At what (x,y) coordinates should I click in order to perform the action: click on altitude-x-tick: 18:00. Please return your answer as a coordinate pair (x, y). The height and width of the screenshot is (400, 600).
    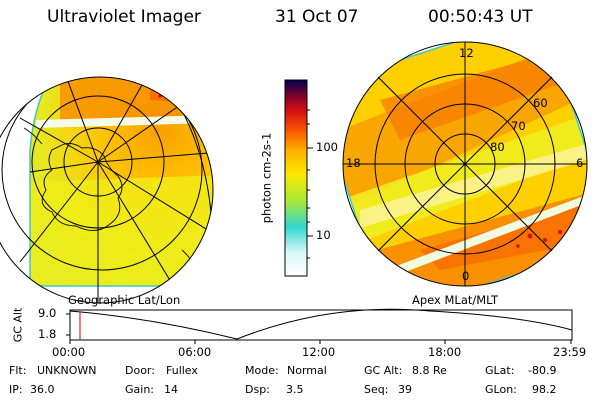
    Looking at the image, I should click on (445, 352).